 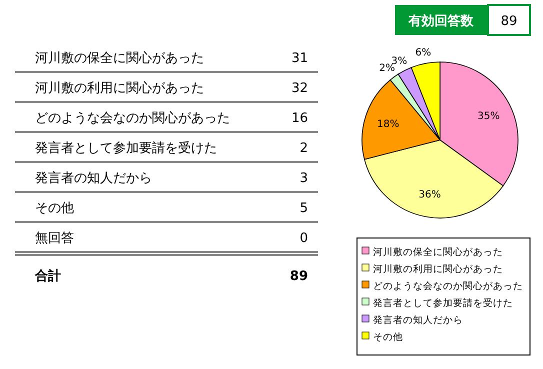 What do you see at coordinates (304, 178) in the screenshot?
I see `data-label: 3` at bounding box center [304, 178].